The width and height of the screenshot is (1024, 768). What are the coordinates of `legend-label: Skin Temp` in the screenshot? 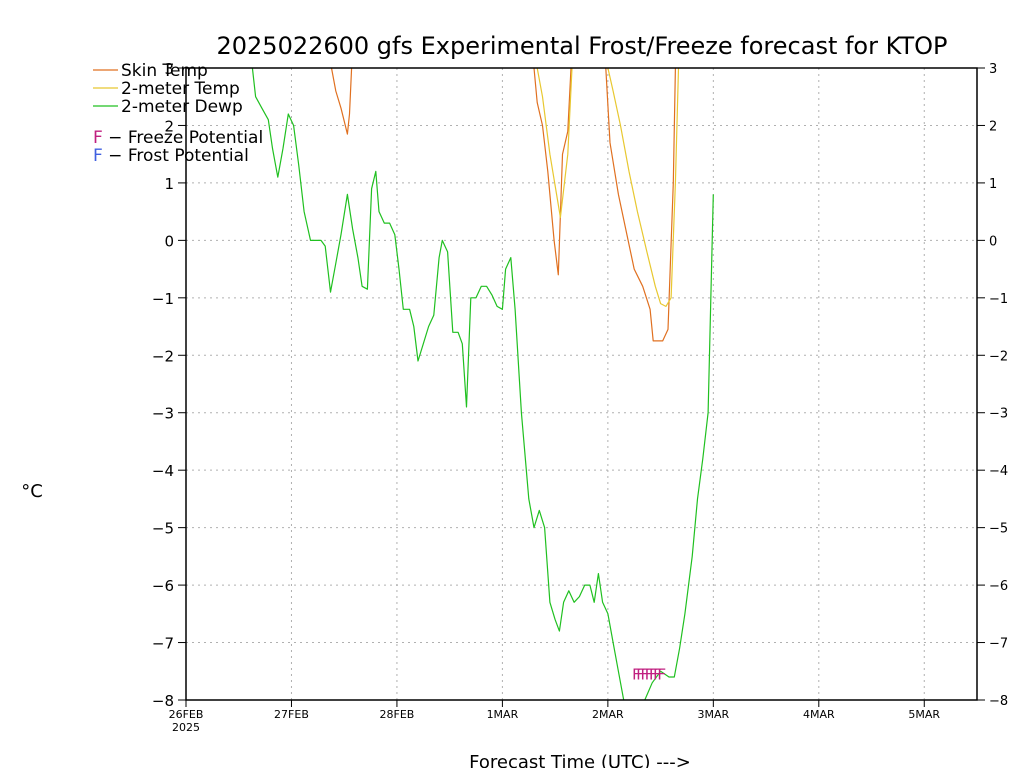 It's located at (164, 71).